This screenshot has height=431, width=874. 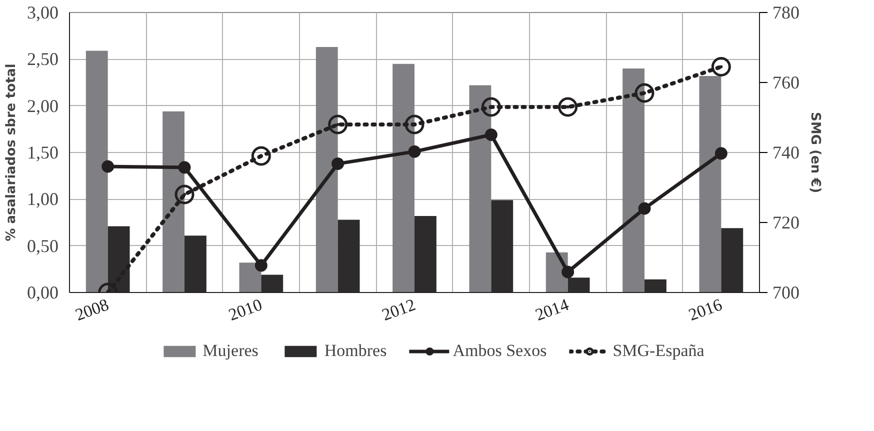 I want to click on y2-tick-label: 720, so click(x=786, y=222).